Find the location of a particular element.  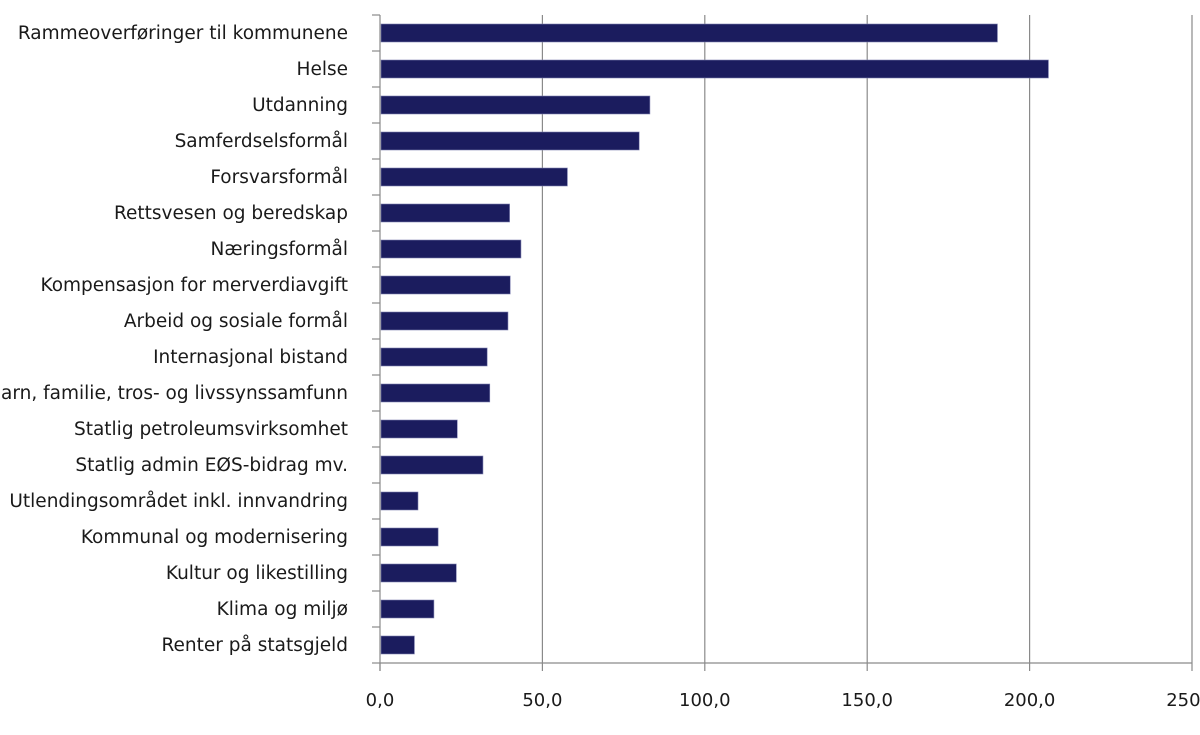

category-label: Klima og miljø is located at coordinates (282, 609).